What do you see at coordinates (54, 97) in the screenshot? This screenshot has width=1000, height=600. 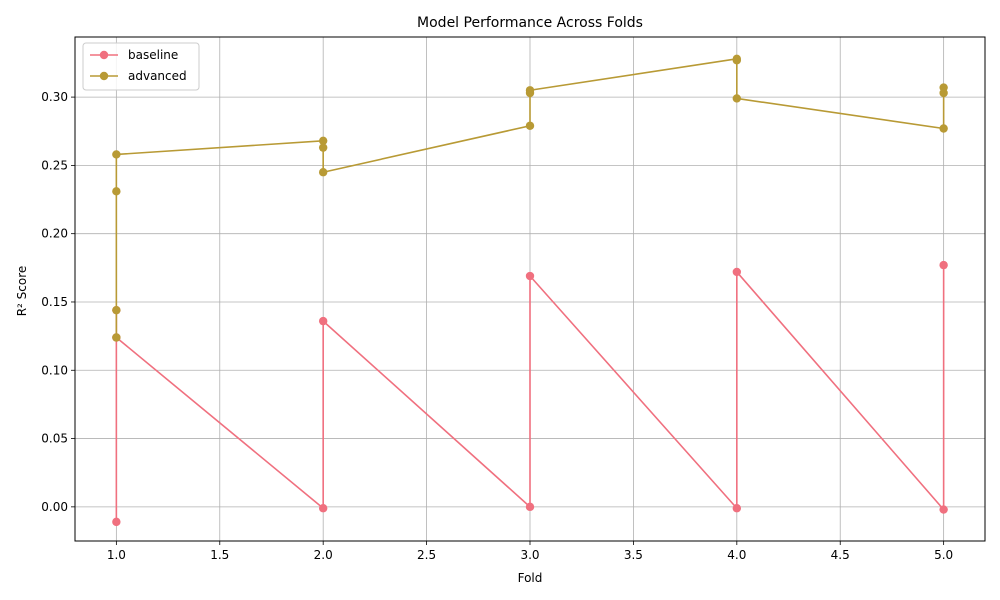 I see `y-tick-label: 0.30` at bounding box center [54, 97].